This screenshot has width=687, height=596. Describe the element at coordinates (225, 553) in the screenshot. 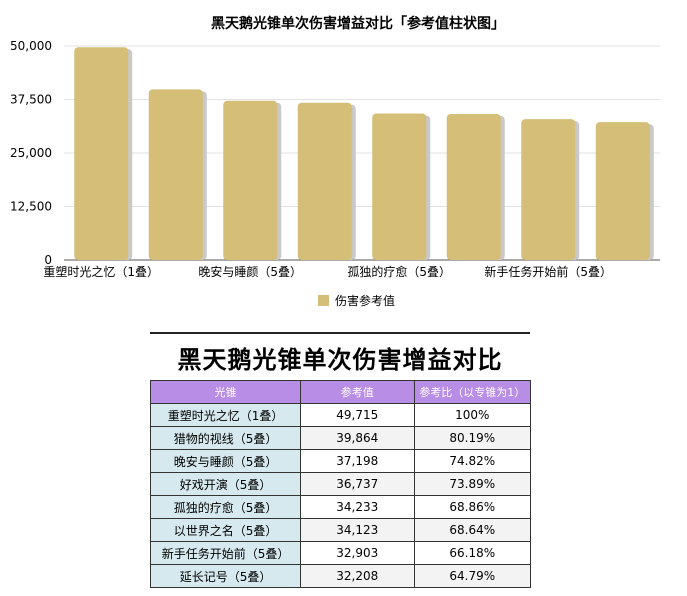

I see `row-name: 新手任务开始前（5叠）` at that location.